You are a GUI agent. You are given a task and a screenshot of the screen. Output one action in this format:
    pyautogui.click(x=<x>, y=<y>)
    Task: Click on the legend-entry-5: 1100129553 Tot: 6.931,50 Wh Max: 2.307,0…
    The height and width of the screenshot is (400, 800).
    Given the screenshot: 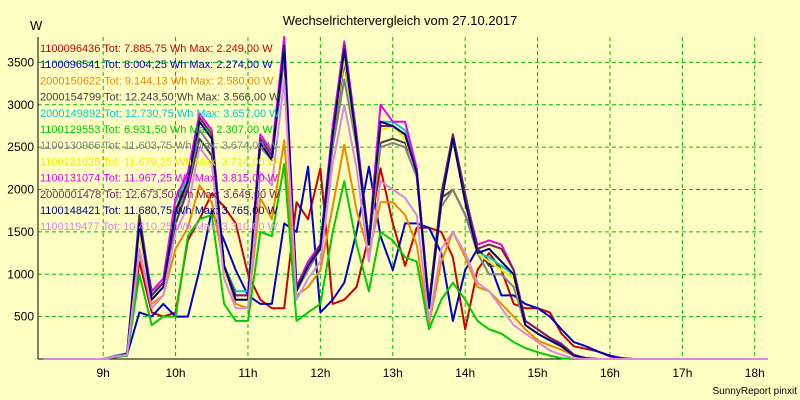 What is the action you would take?
    pyautogui.click(x=156, y=130)
    